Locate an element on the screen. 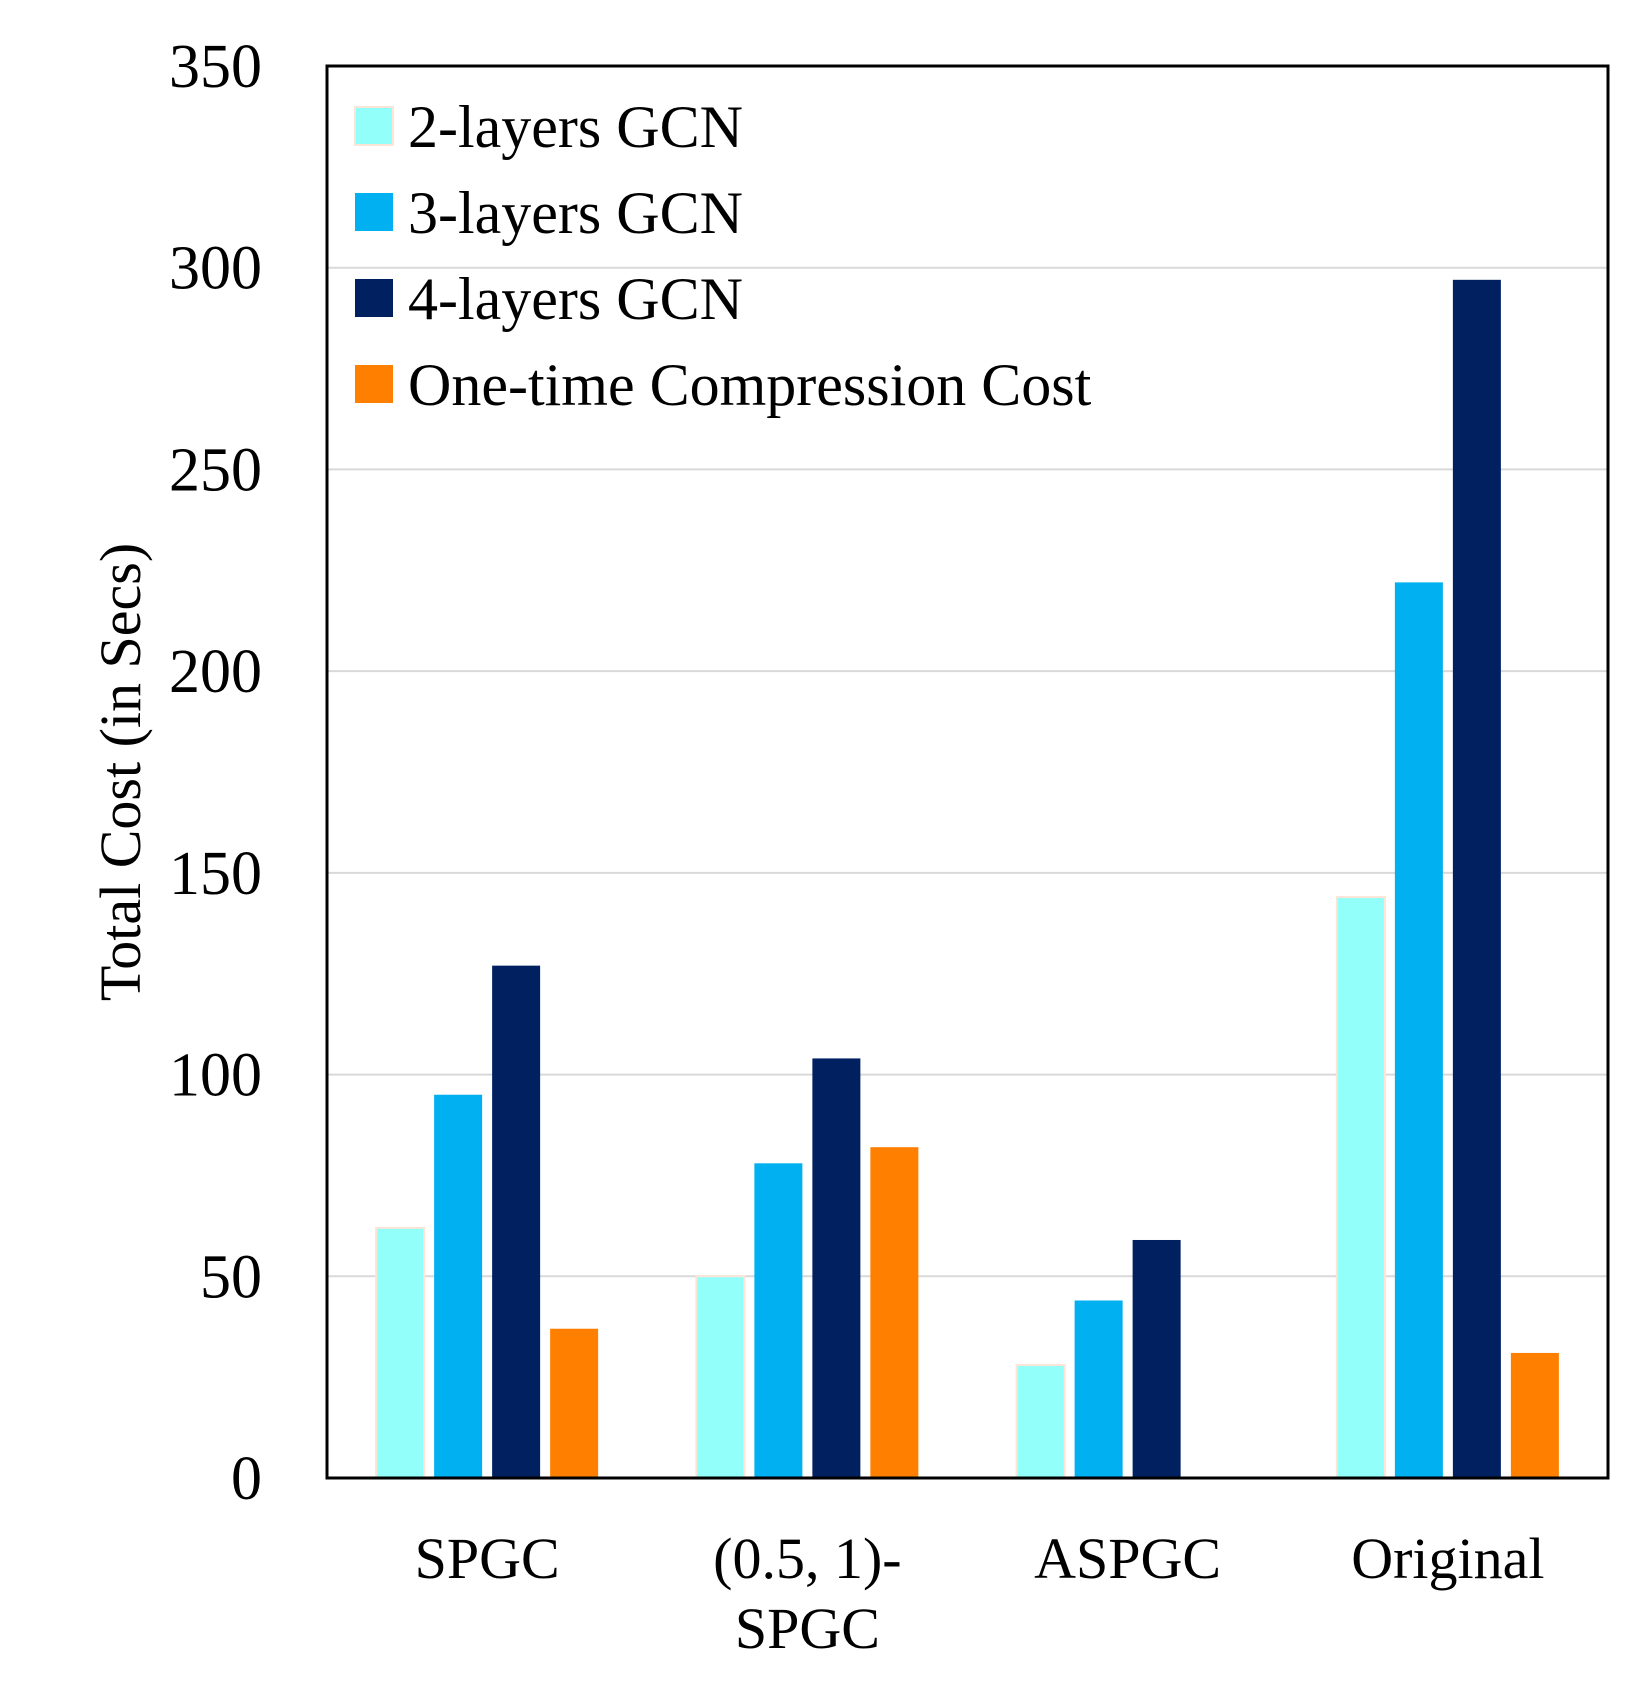 The image size is (1650, 1686). y-tick-label: 350 is located at coordinates (215, 67).